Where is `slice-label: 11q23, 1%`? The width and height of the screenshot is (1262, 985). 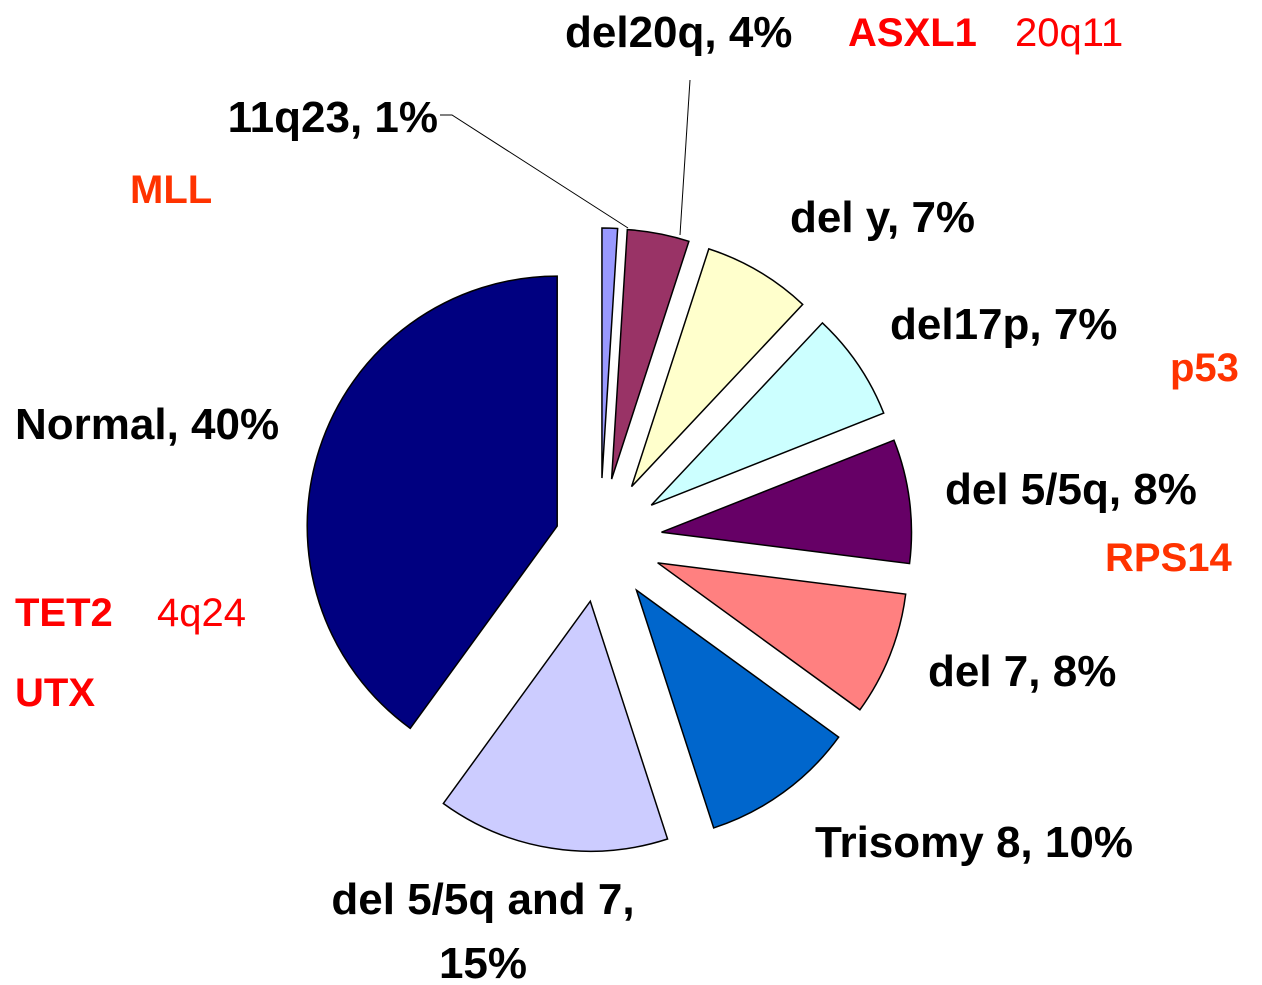
slice-label: 11q23, 1% is located at coordinates (332, 117).